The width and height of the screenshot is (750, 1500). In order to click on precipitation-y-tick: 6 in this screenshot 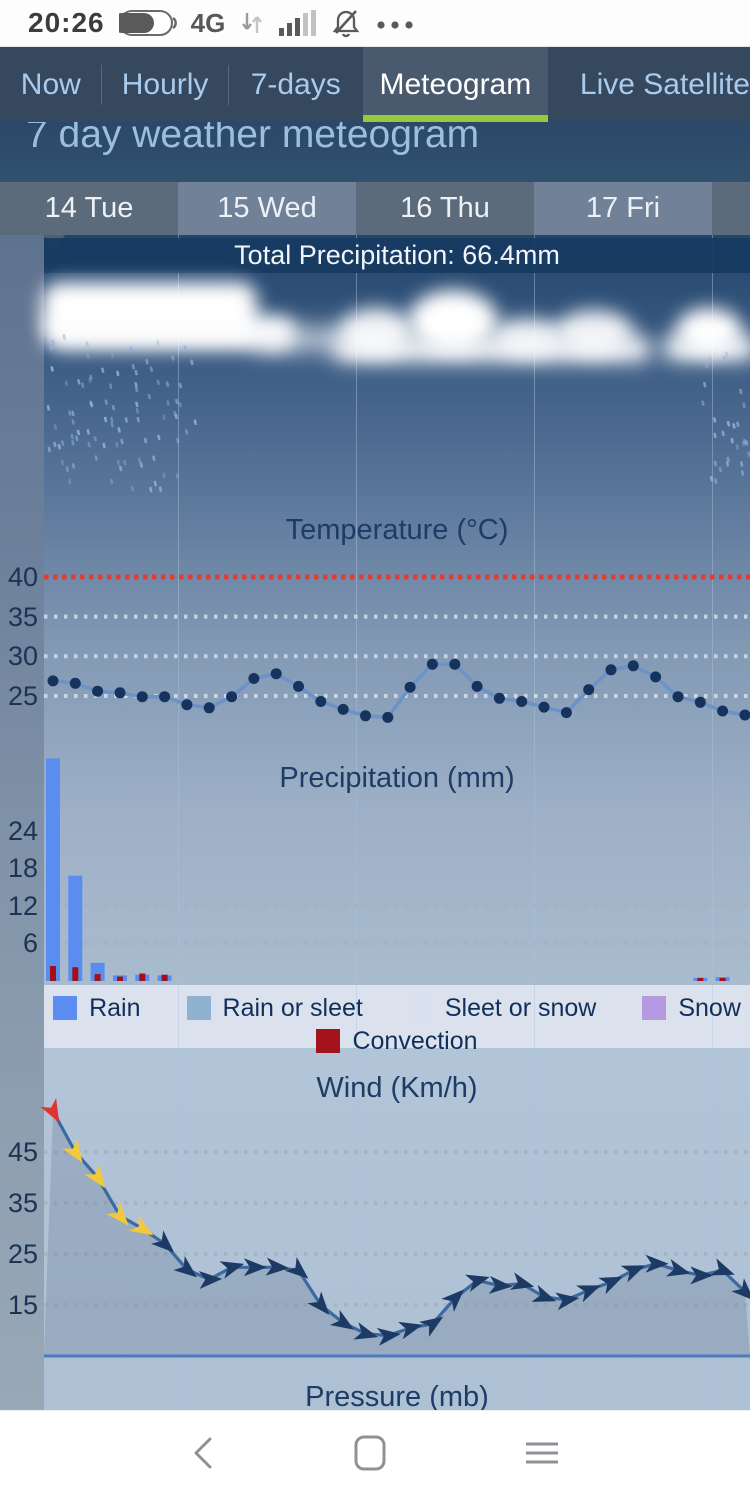, I will do `click(30, 943)`.